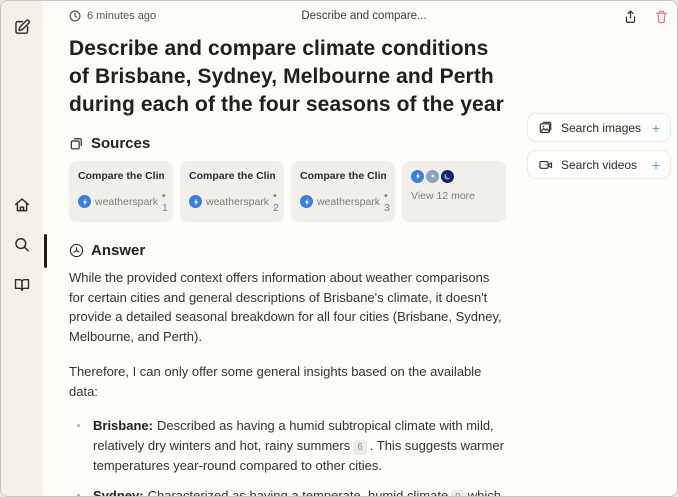 The height and width of the screenshot is (497, 678). Describe the element at coordinates (545, 164) in the screenshot. I see `search-videos-icon` at that location.